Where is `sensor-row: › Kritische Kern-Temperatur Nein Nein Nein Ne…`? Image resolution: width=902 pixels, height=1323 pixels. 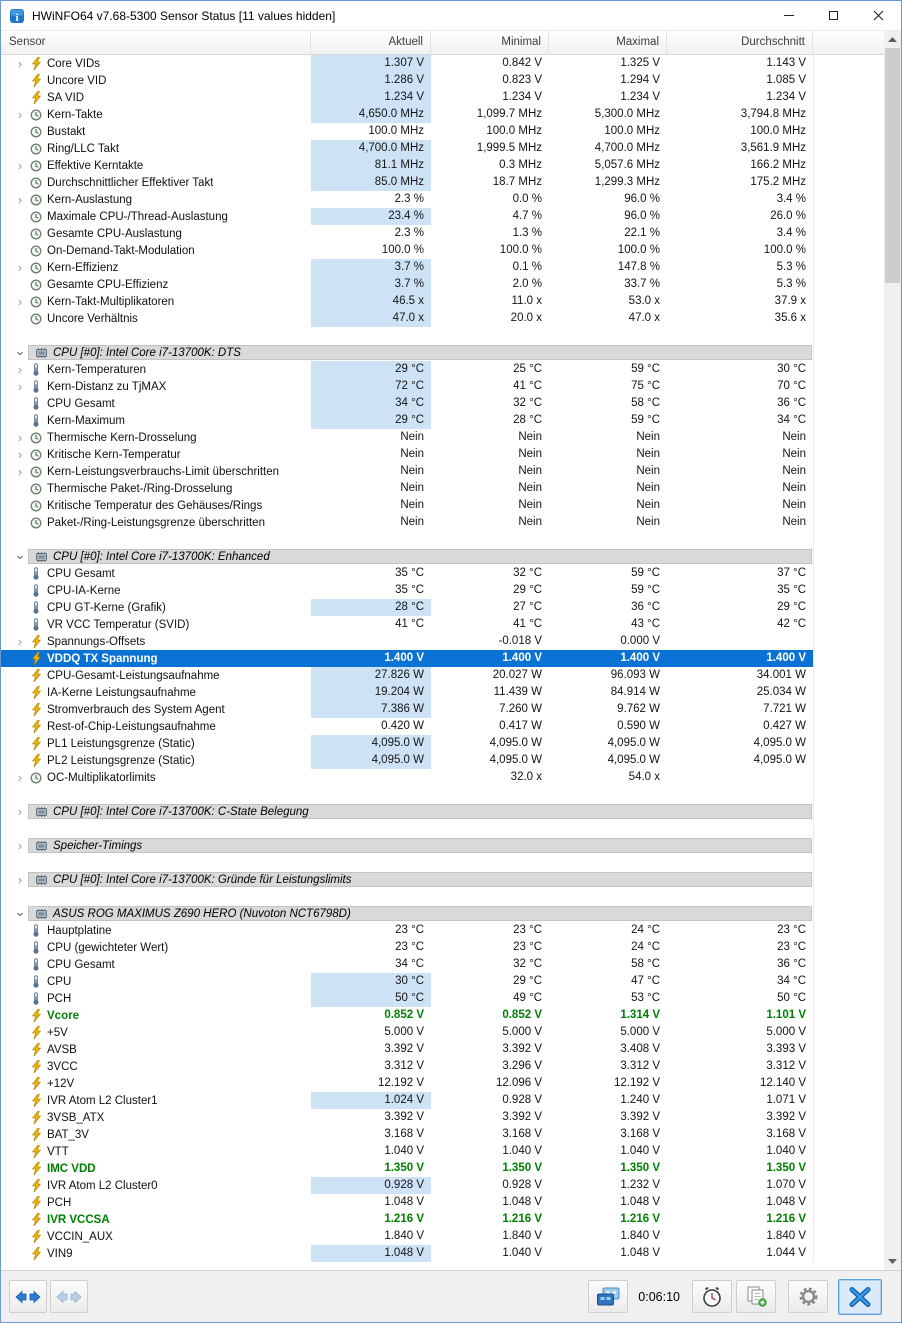
sensor-row: › Kritische Kern-Temperatur Nein Nein Nein Ne… is located at coordinates (407, 454).